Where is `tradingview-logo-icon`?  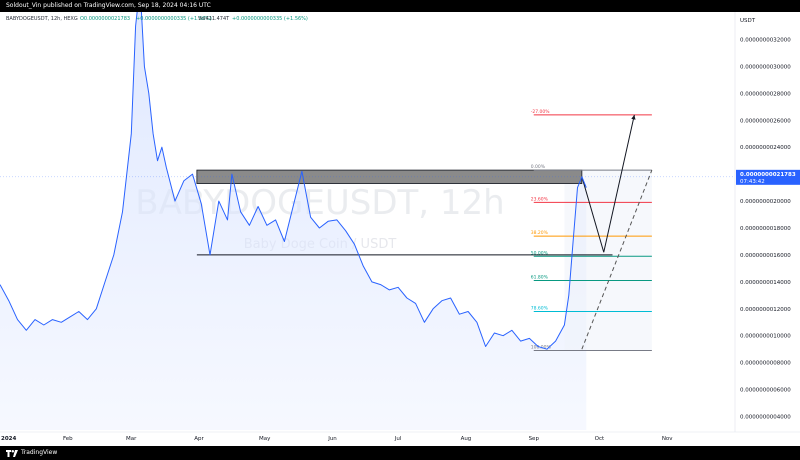
tradingview-logo-icon is located at coordinates (12, 453).